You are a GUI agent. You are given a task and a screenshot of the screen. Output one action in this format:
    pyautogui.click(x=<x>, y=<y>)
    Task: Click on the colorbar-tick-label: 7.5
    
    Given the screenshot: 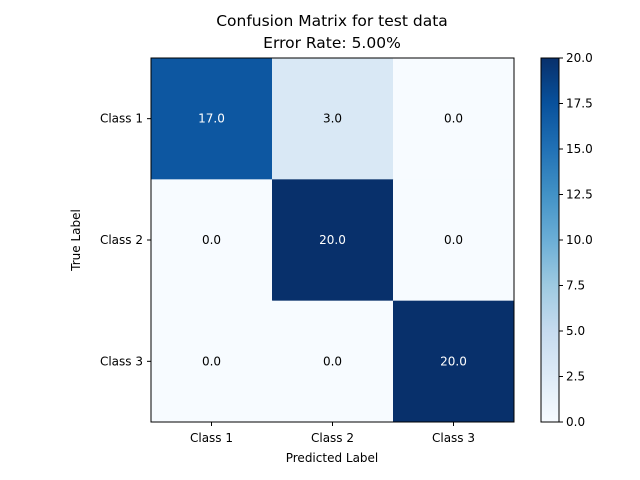 What is the action you would take?
    pyautogui.click(x=575, y=286)
    